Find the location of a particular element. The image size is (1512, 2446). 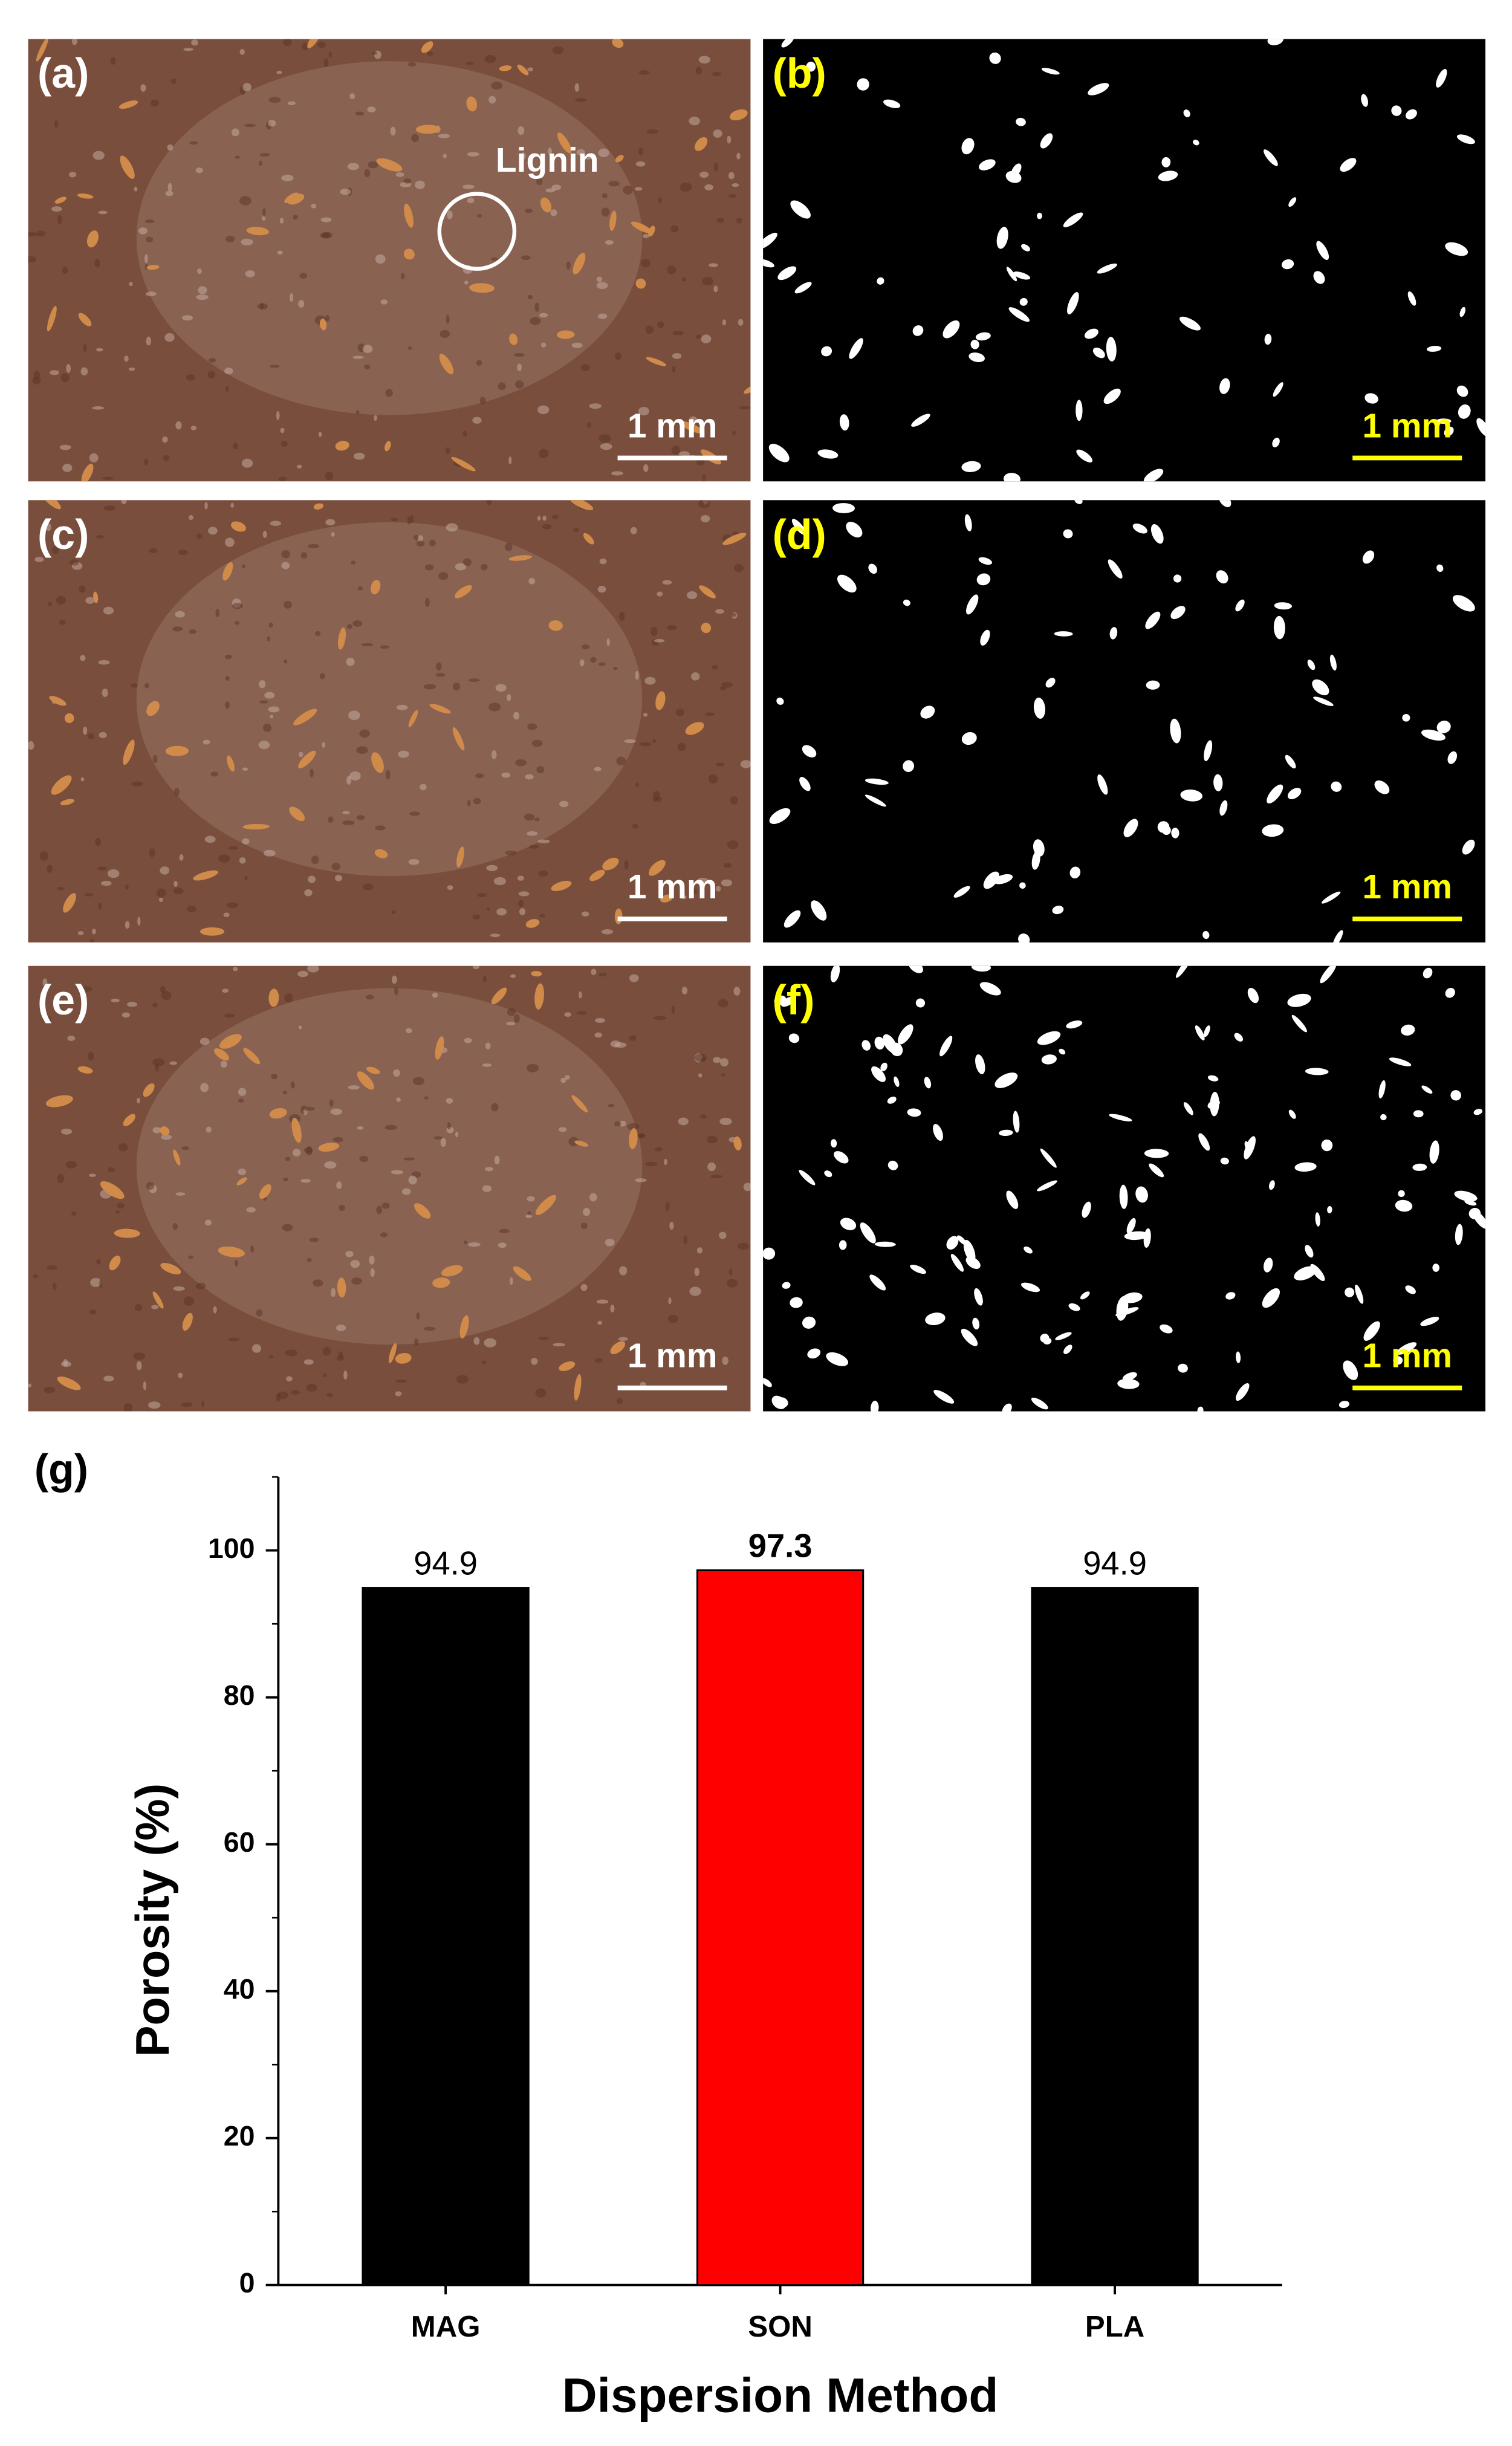

scale-bar-label: 1 mm is located at coordinates (673, 1356).